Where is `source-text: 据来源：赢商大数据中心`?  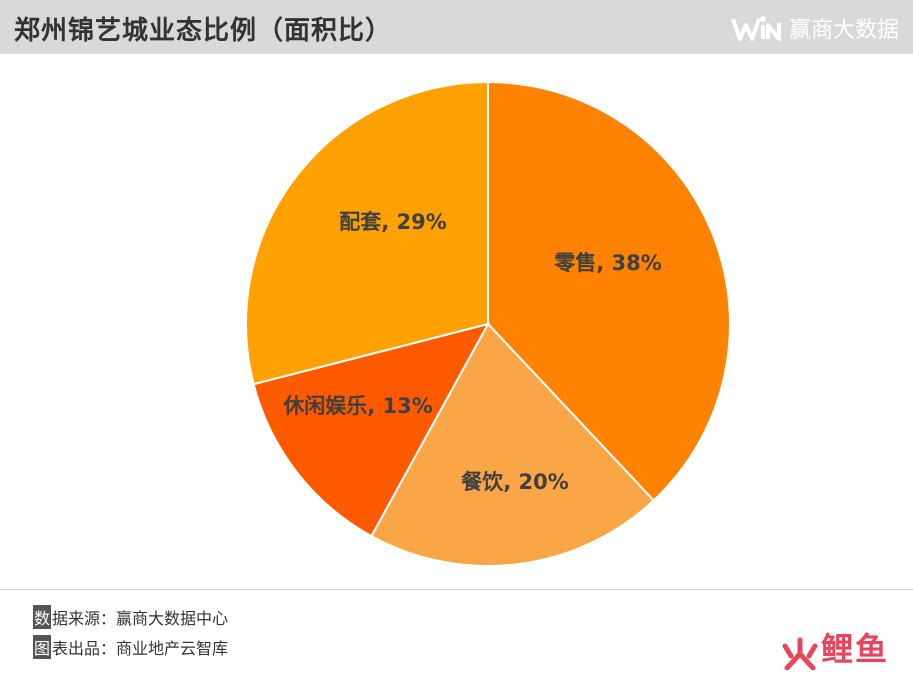 source-text: 据来源：赢商大数据中心 is located at coordinates (140, 618).